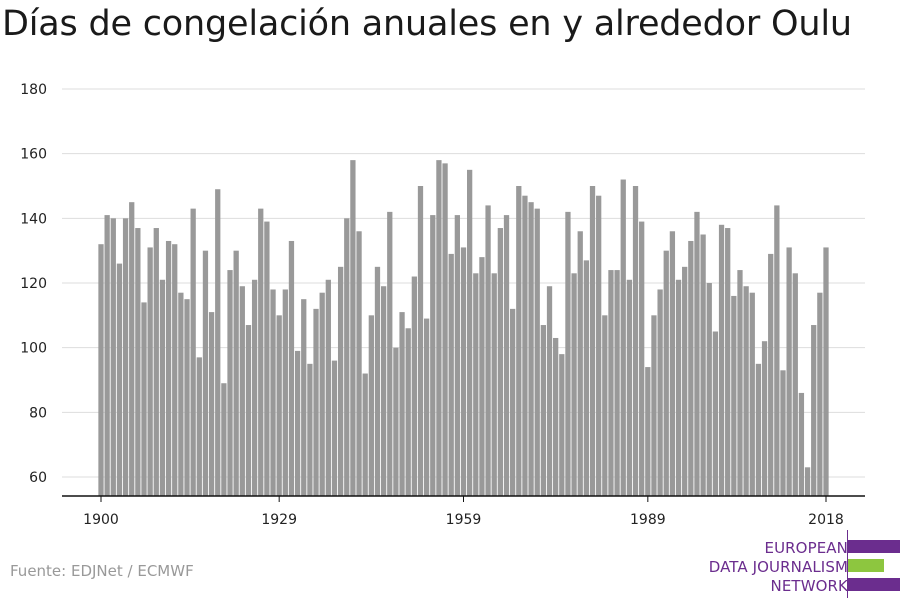 This screenshot has width=900, height=600. Describe the element at coordinates (697, 353) in the screenshot. I see `bar-1997` at that location.